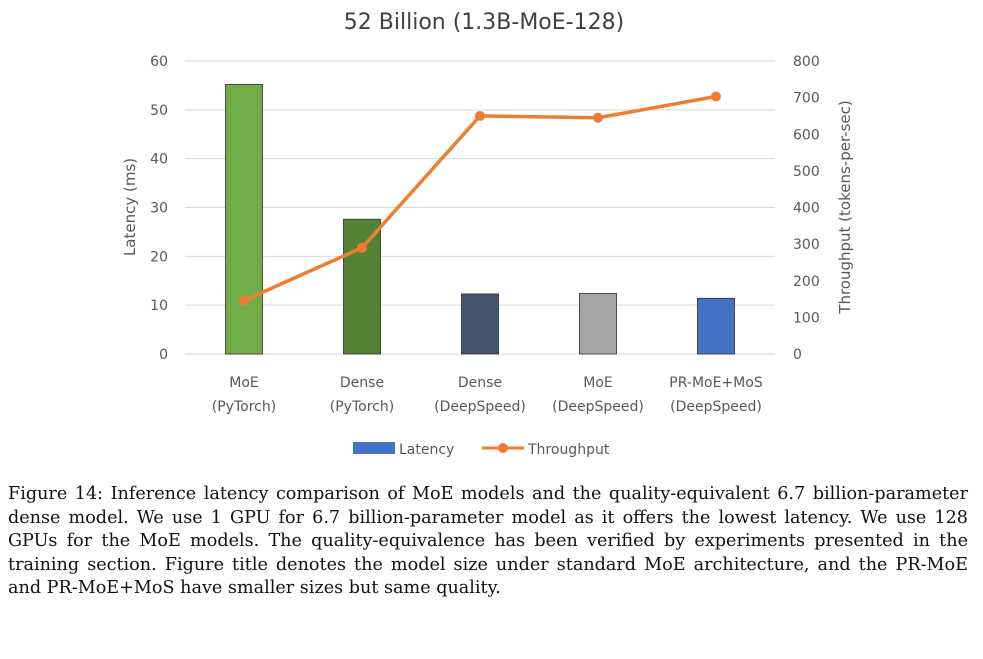 Image resolution: width=983 pixels, height=659 pixels. I want to click on x-tick-label: PR-MoE+MoS, so click(716, 383).